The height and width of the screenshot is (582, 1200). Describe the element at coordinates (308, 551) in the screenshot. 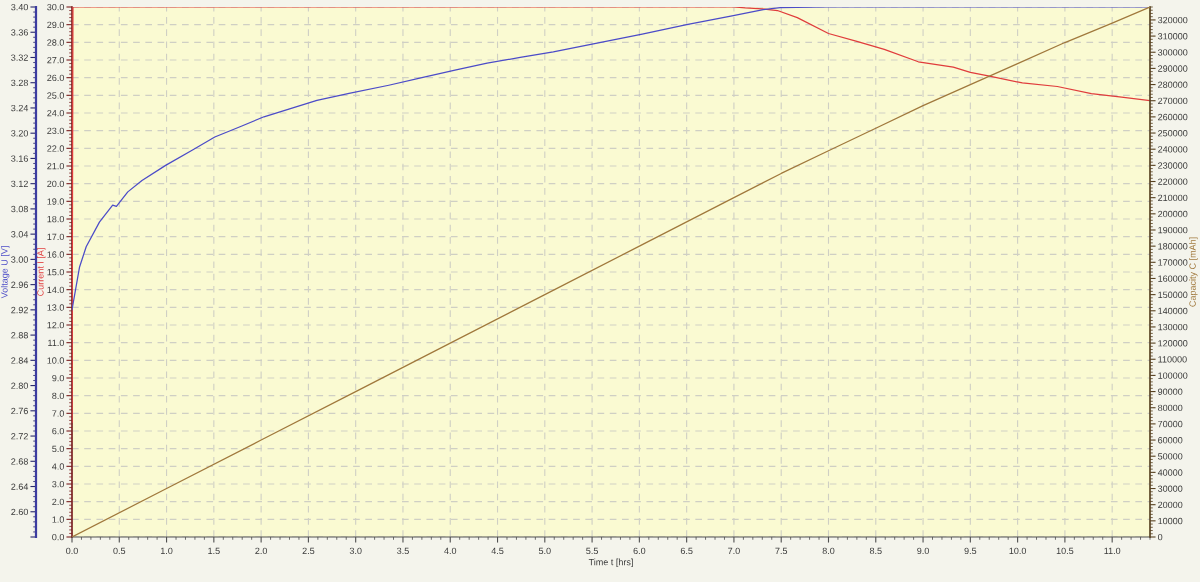

I see `x-tick-label: 2.5` at that location.